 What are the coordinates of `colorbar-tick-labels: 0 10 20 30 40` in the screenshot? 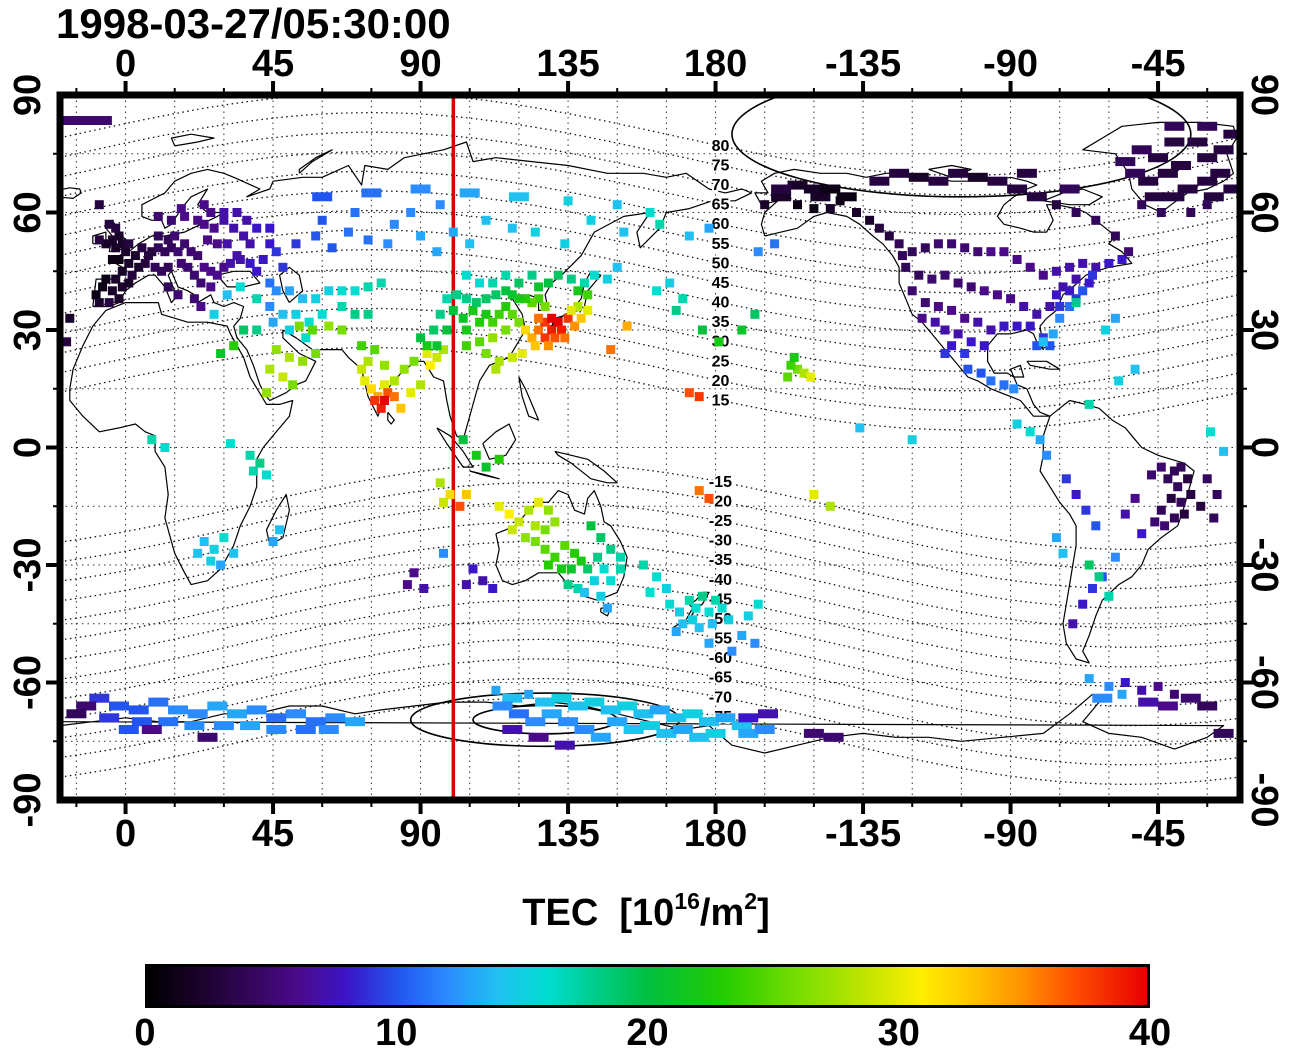 It's located at (652, 1034).